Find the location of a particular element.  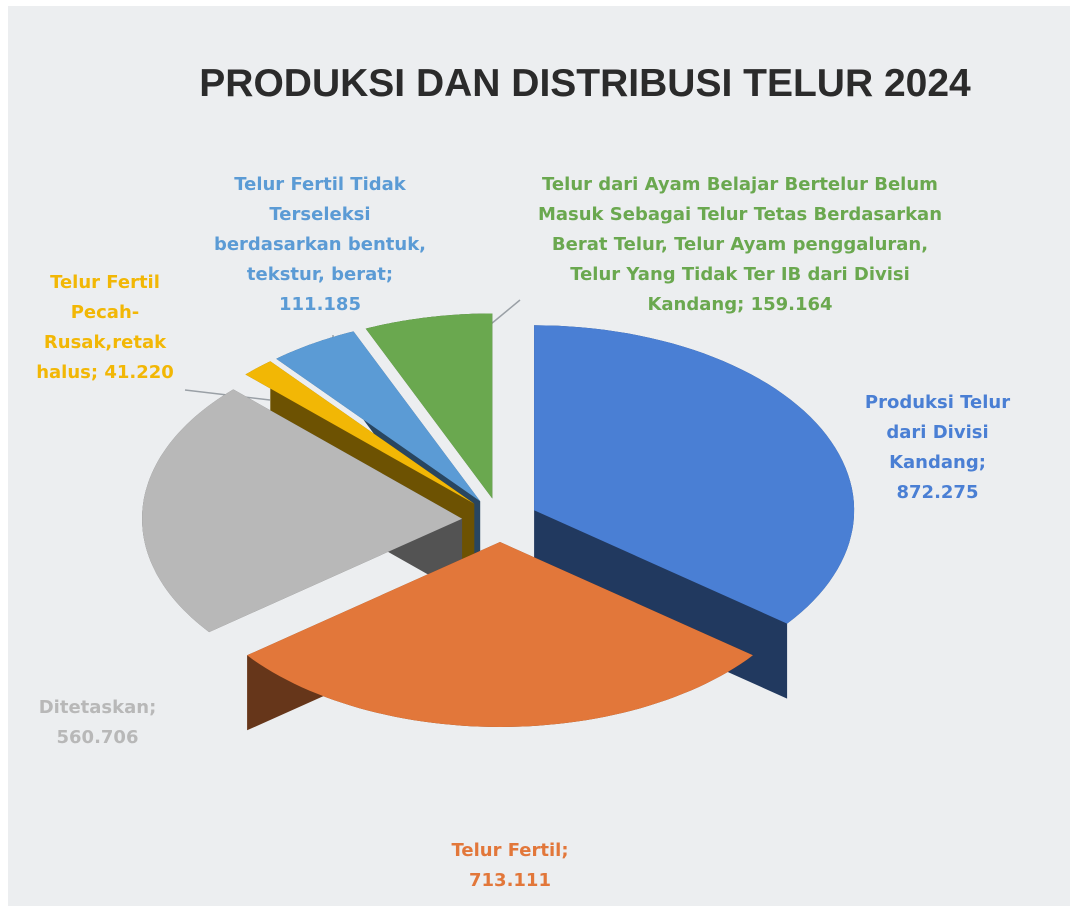

value-label: 111.185 is located at coordinates (320, 304).